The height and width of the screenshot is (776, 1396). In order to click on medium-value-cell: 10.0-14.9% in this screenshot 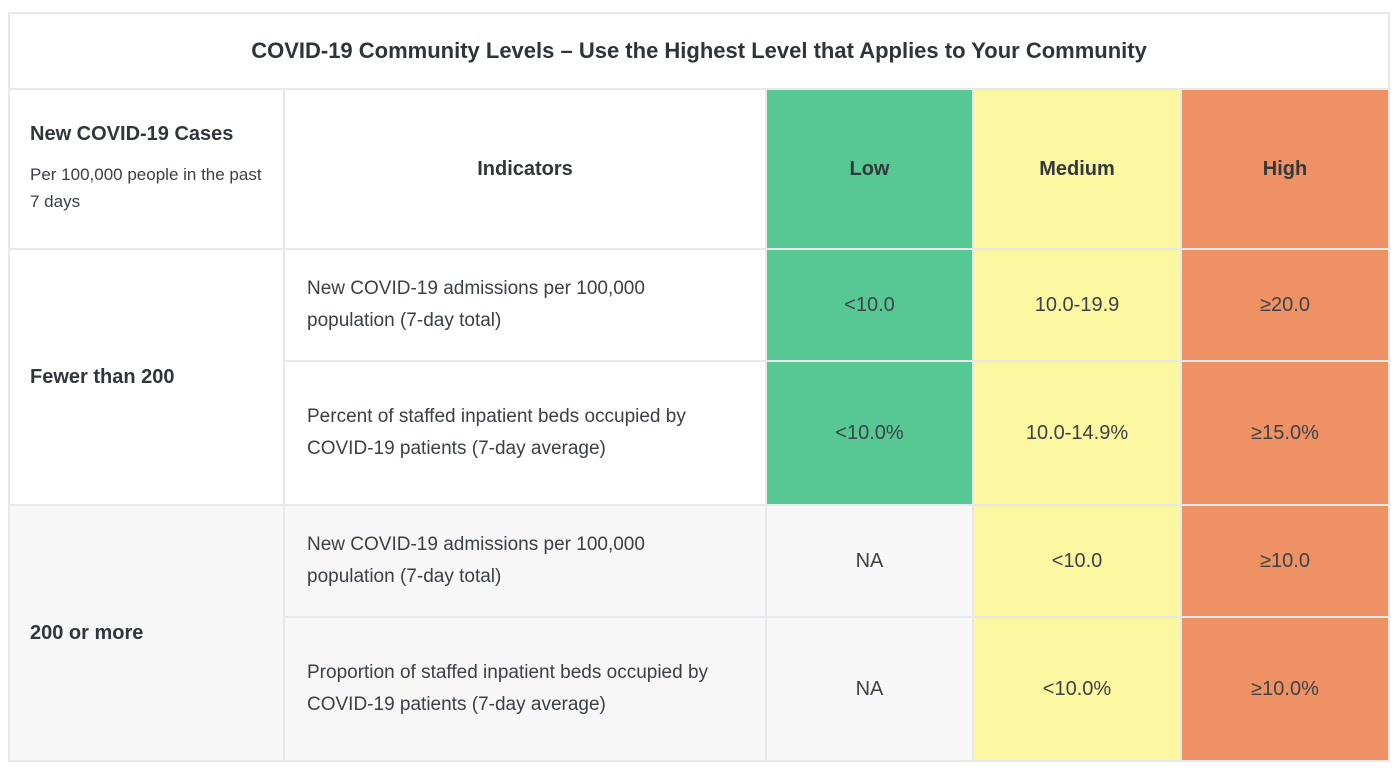, I will do `click(1077, 433)`.